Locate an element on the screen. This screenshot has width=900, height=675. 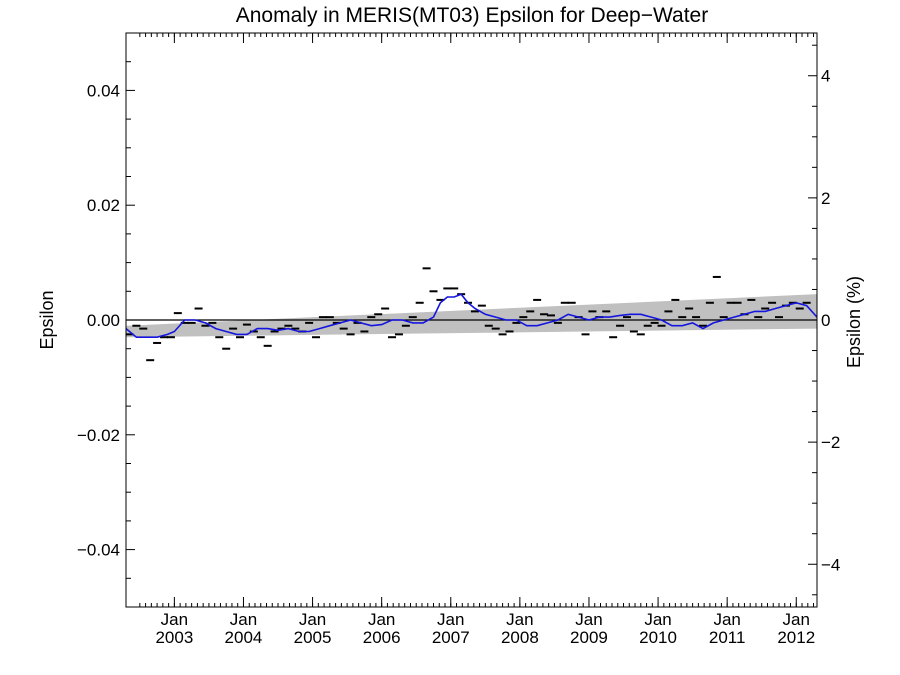
x-tick-label-year: 2010 is located at coordinates (658, 637).